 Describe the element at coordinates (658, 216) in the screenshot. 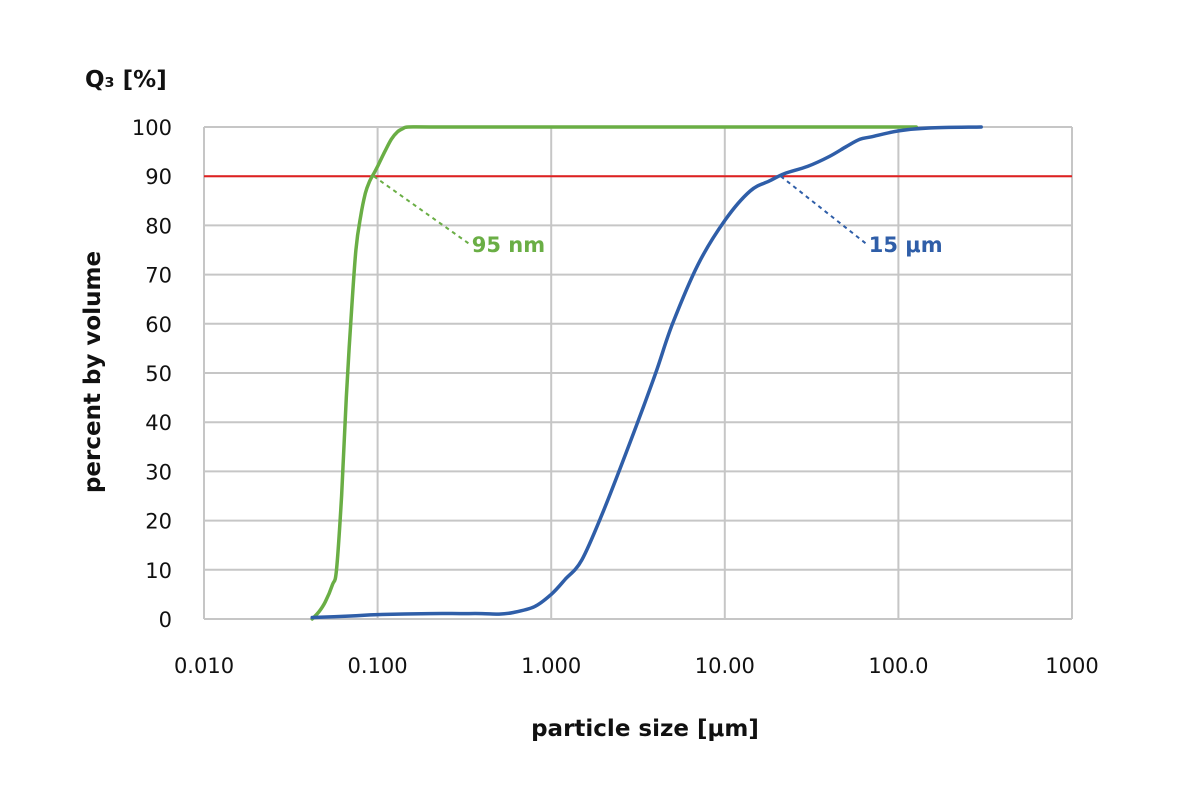

I see `annotations-group: 95 nm 15 μm` at that location.